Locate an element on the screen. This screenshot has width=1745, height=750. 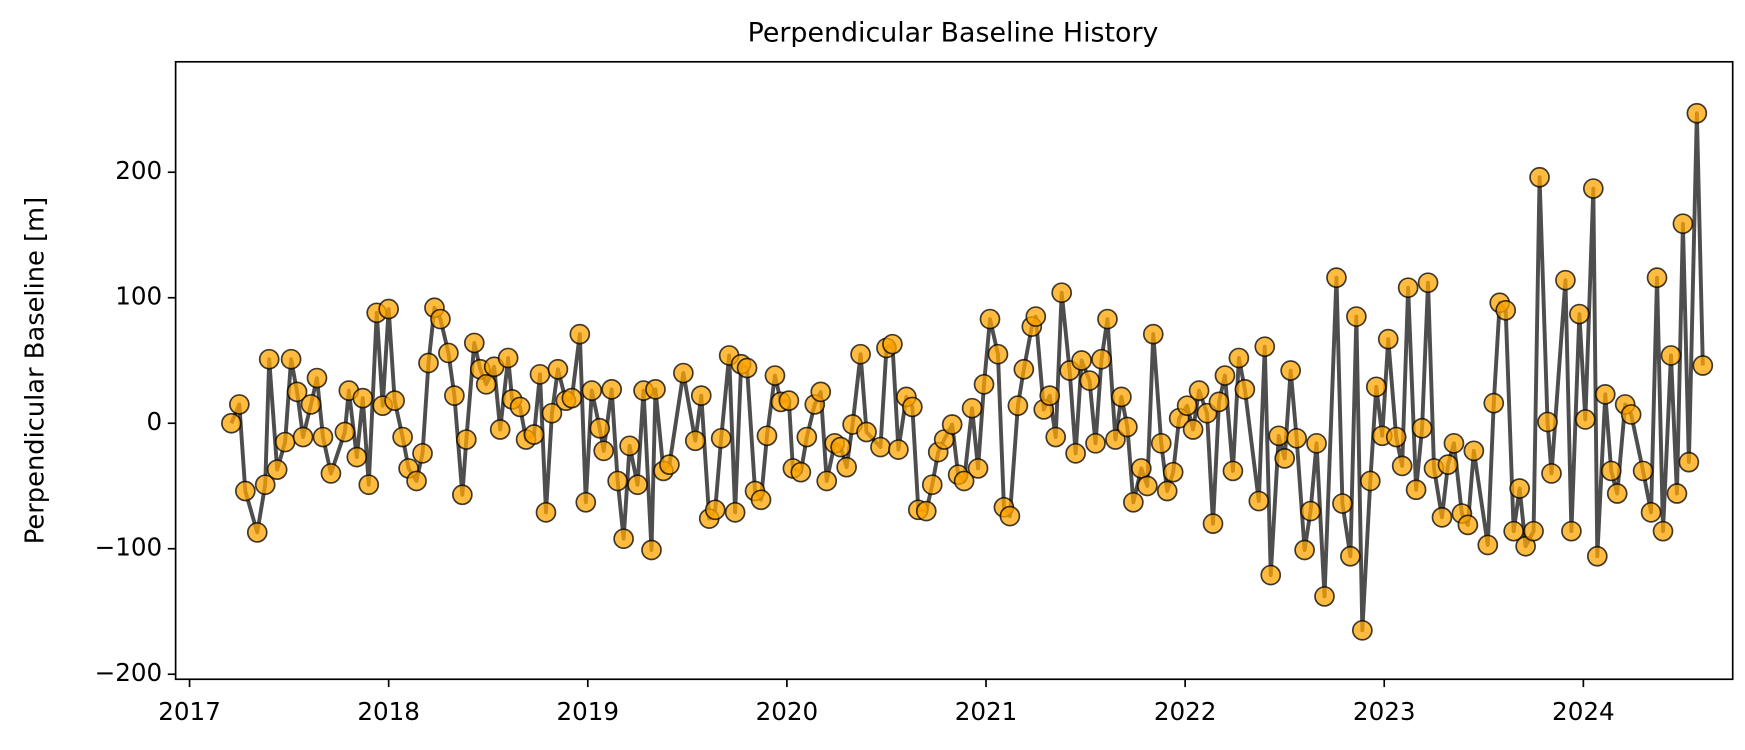
x-tick-label: 2017 is located at coordinates (189, 711).